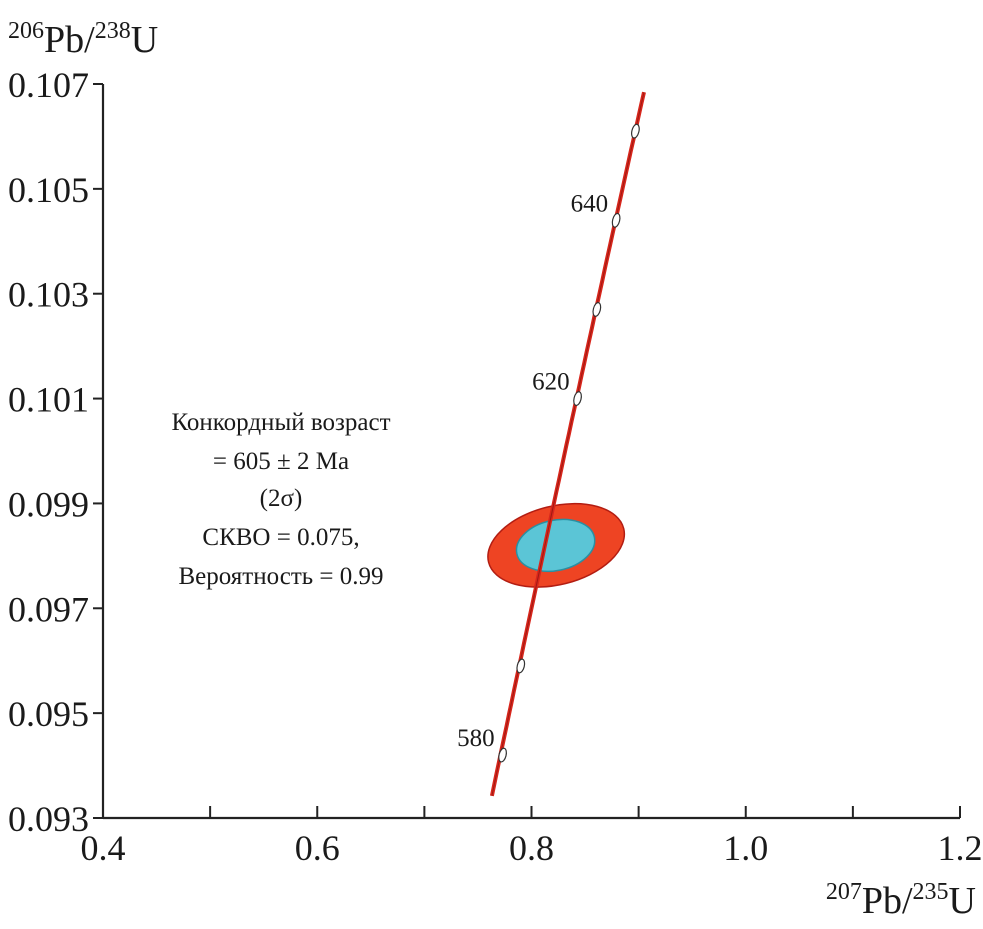 The height and width of the screenshot is (929, 983). What do you see at coordinates (960, 848) in the screenshot?
I see `x-tick-label: 1.2` at bounding box center [960, 848].